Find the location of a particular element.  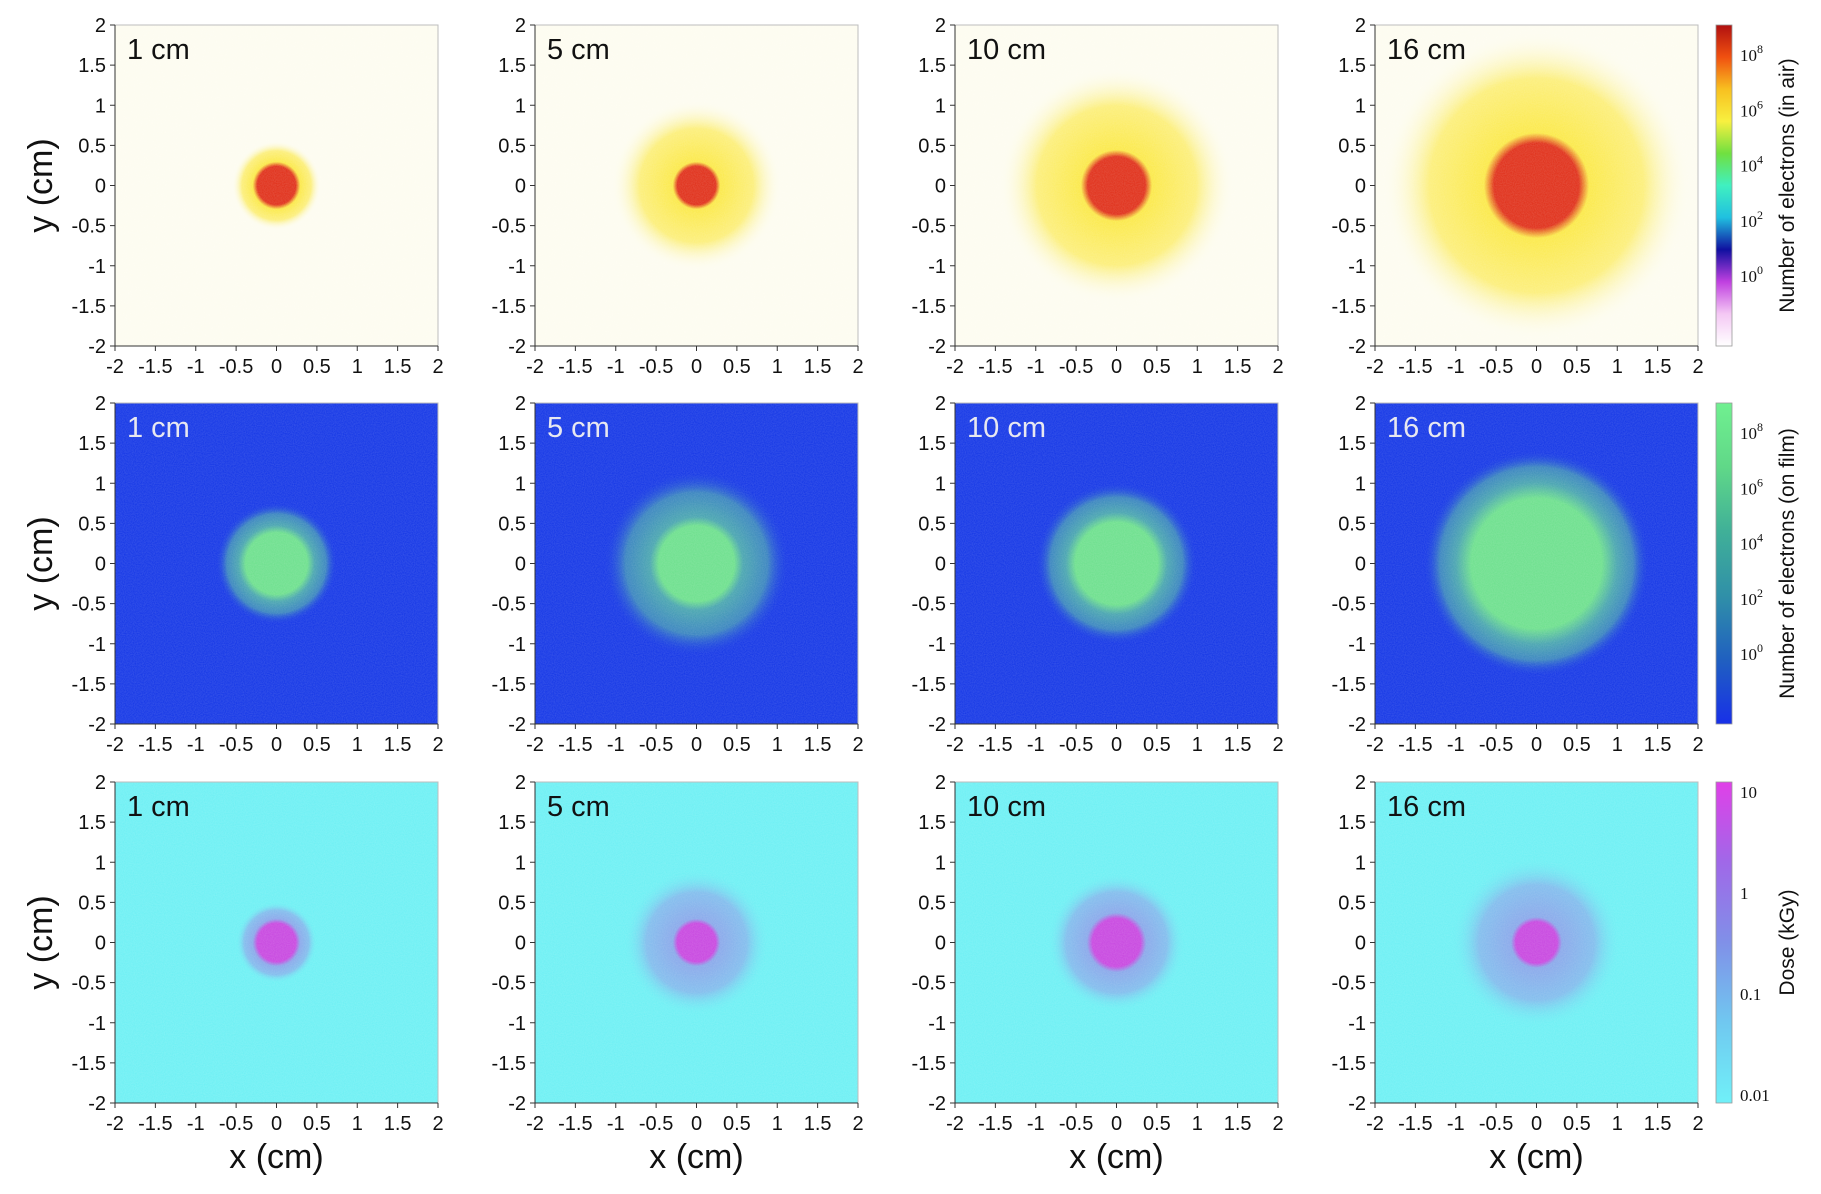

colorbar-gradient is located at coordinates (1724, 185).